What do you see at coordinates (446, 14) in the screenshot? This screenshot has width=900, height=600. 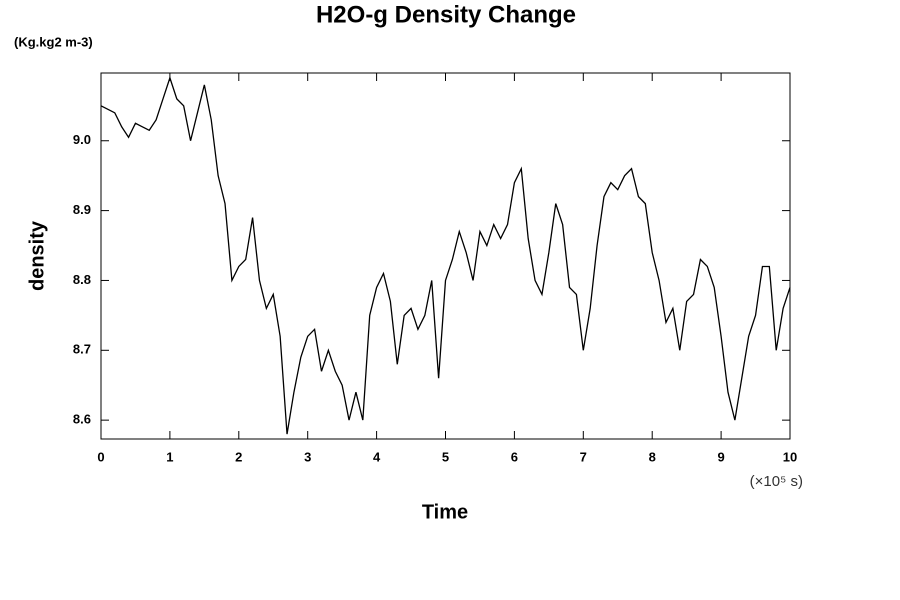 I see `chart-title: H2O-g Density Change` at bounding box center [446, 14].